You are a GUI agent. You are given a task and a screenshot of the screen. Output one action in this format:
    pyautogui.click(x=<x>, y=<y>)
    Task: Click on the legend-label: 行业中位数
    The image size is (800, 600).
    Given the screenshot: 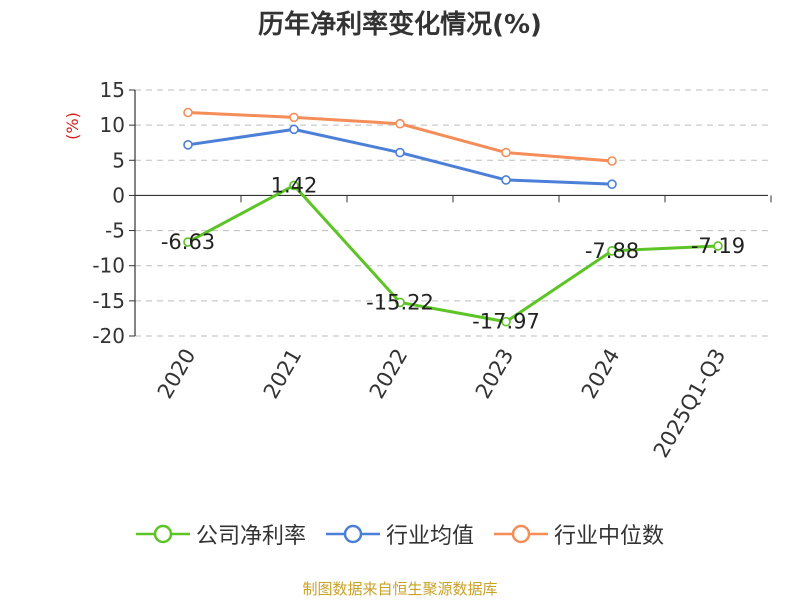 What is the action you would take?
    pyautogui.click(x=609, y=536)
    